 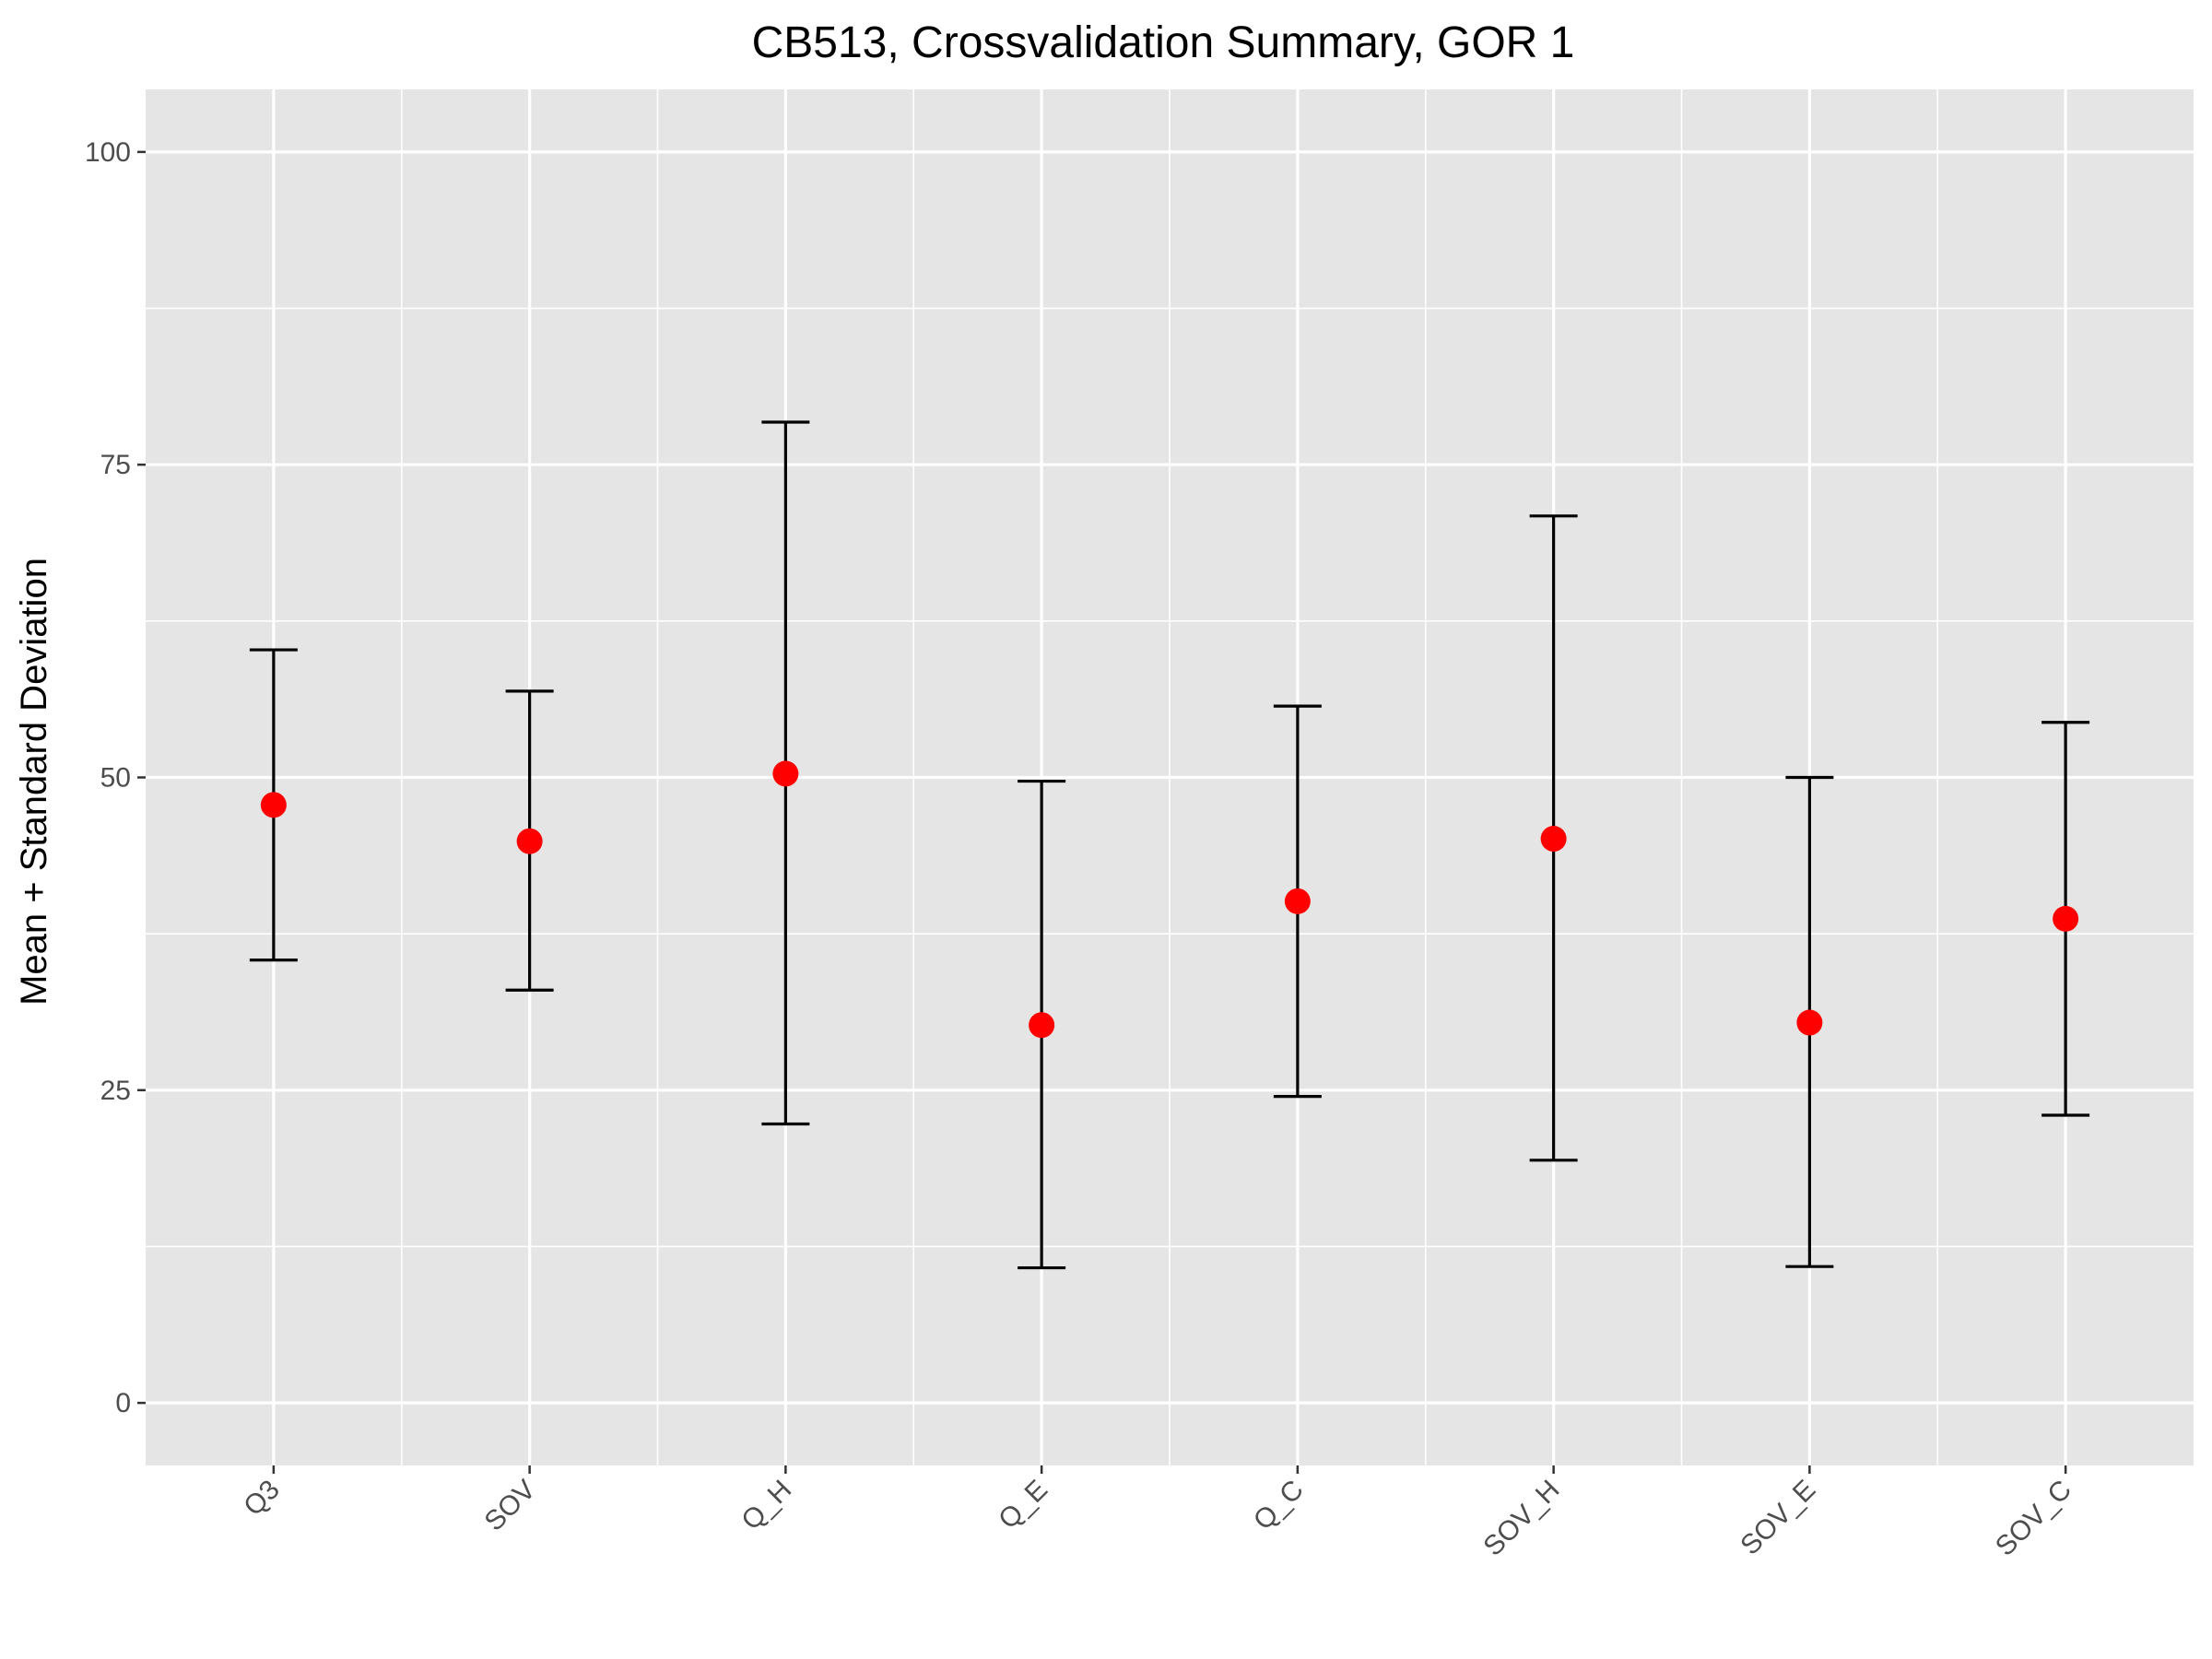 What do you see at coordinates (115, 1091) in the screenshot?
I see `y-tick-label: 25` at bounding box center [115, 1091].